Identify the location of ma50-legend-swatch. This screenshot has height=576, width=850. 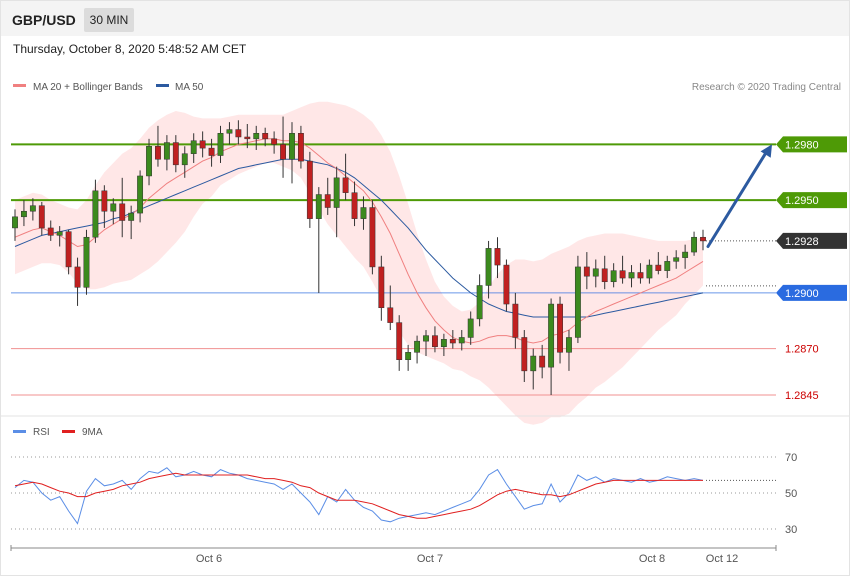
(162, 85).